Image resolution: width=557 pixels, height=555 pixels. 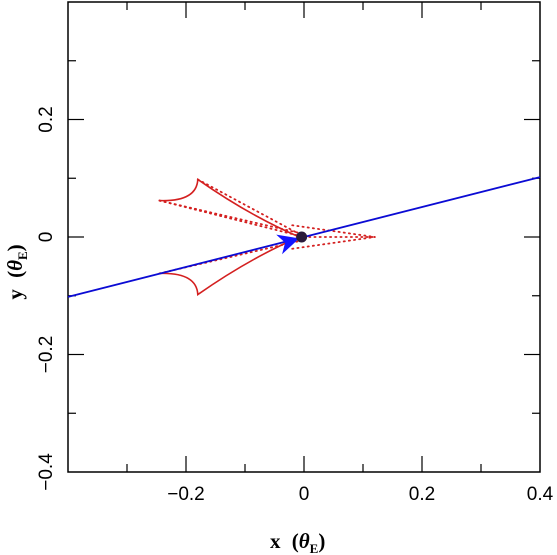 I want to click on x-tick-label: 0.2, so click(x=422, y=494).